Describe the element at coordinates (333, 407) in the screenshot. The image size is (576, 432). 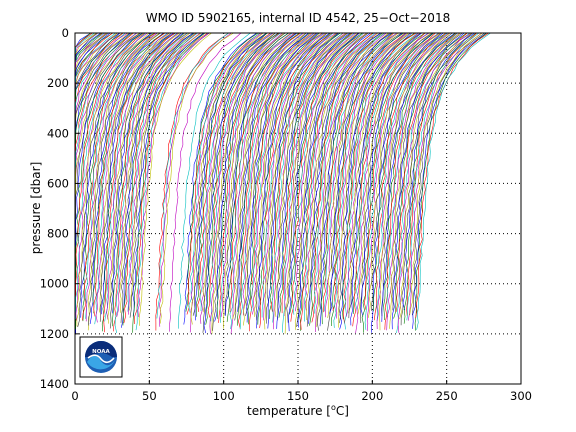
I see `x-axis-label-sup: o` at that location.